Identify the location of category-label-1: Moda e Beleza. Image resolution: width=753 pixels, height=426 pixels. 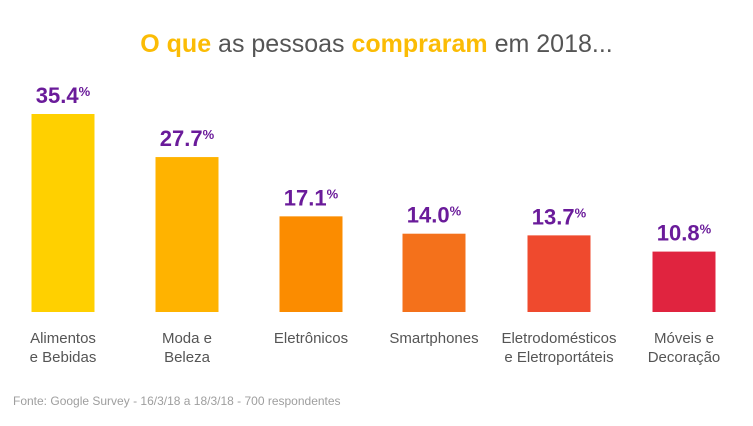
(187, 348).